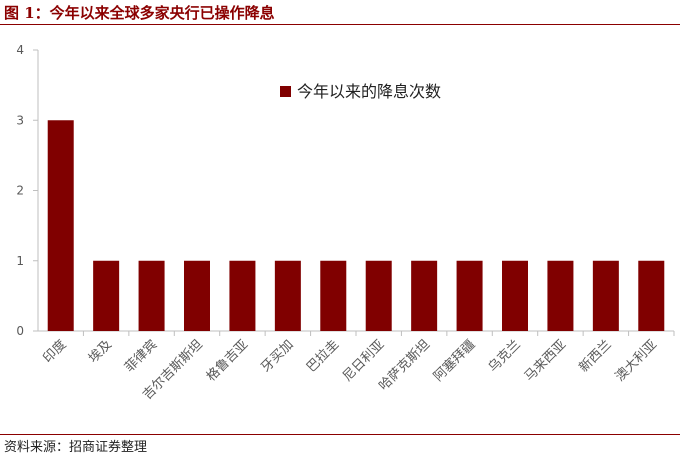 The height and width of the screenshot is (455, 680). What do you see at coordinates (140, 356) in the screenshot?
I see `x-tick-label: 菲律宾` at bounding box center [140, 356].